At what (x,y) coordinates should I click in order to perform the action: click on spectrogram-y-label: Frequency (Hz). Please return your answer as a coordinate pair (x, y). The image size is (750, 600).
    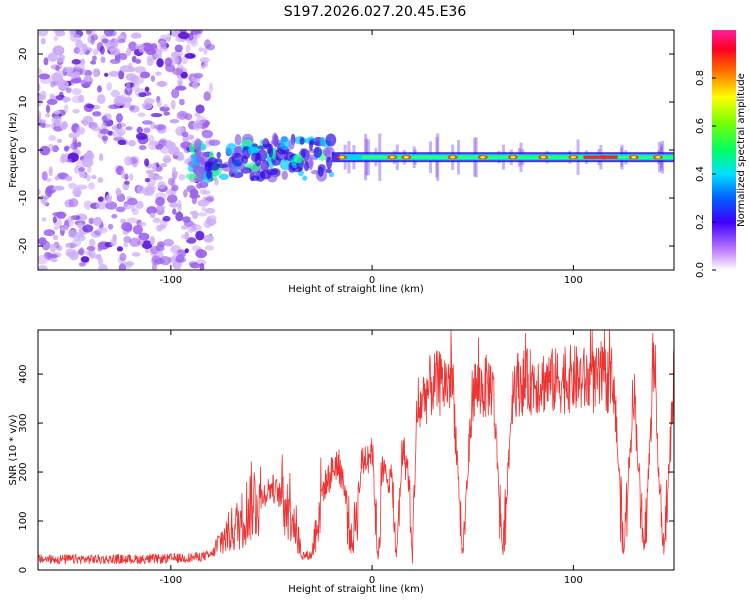
    Looking at the image, I should click on (13, 150).